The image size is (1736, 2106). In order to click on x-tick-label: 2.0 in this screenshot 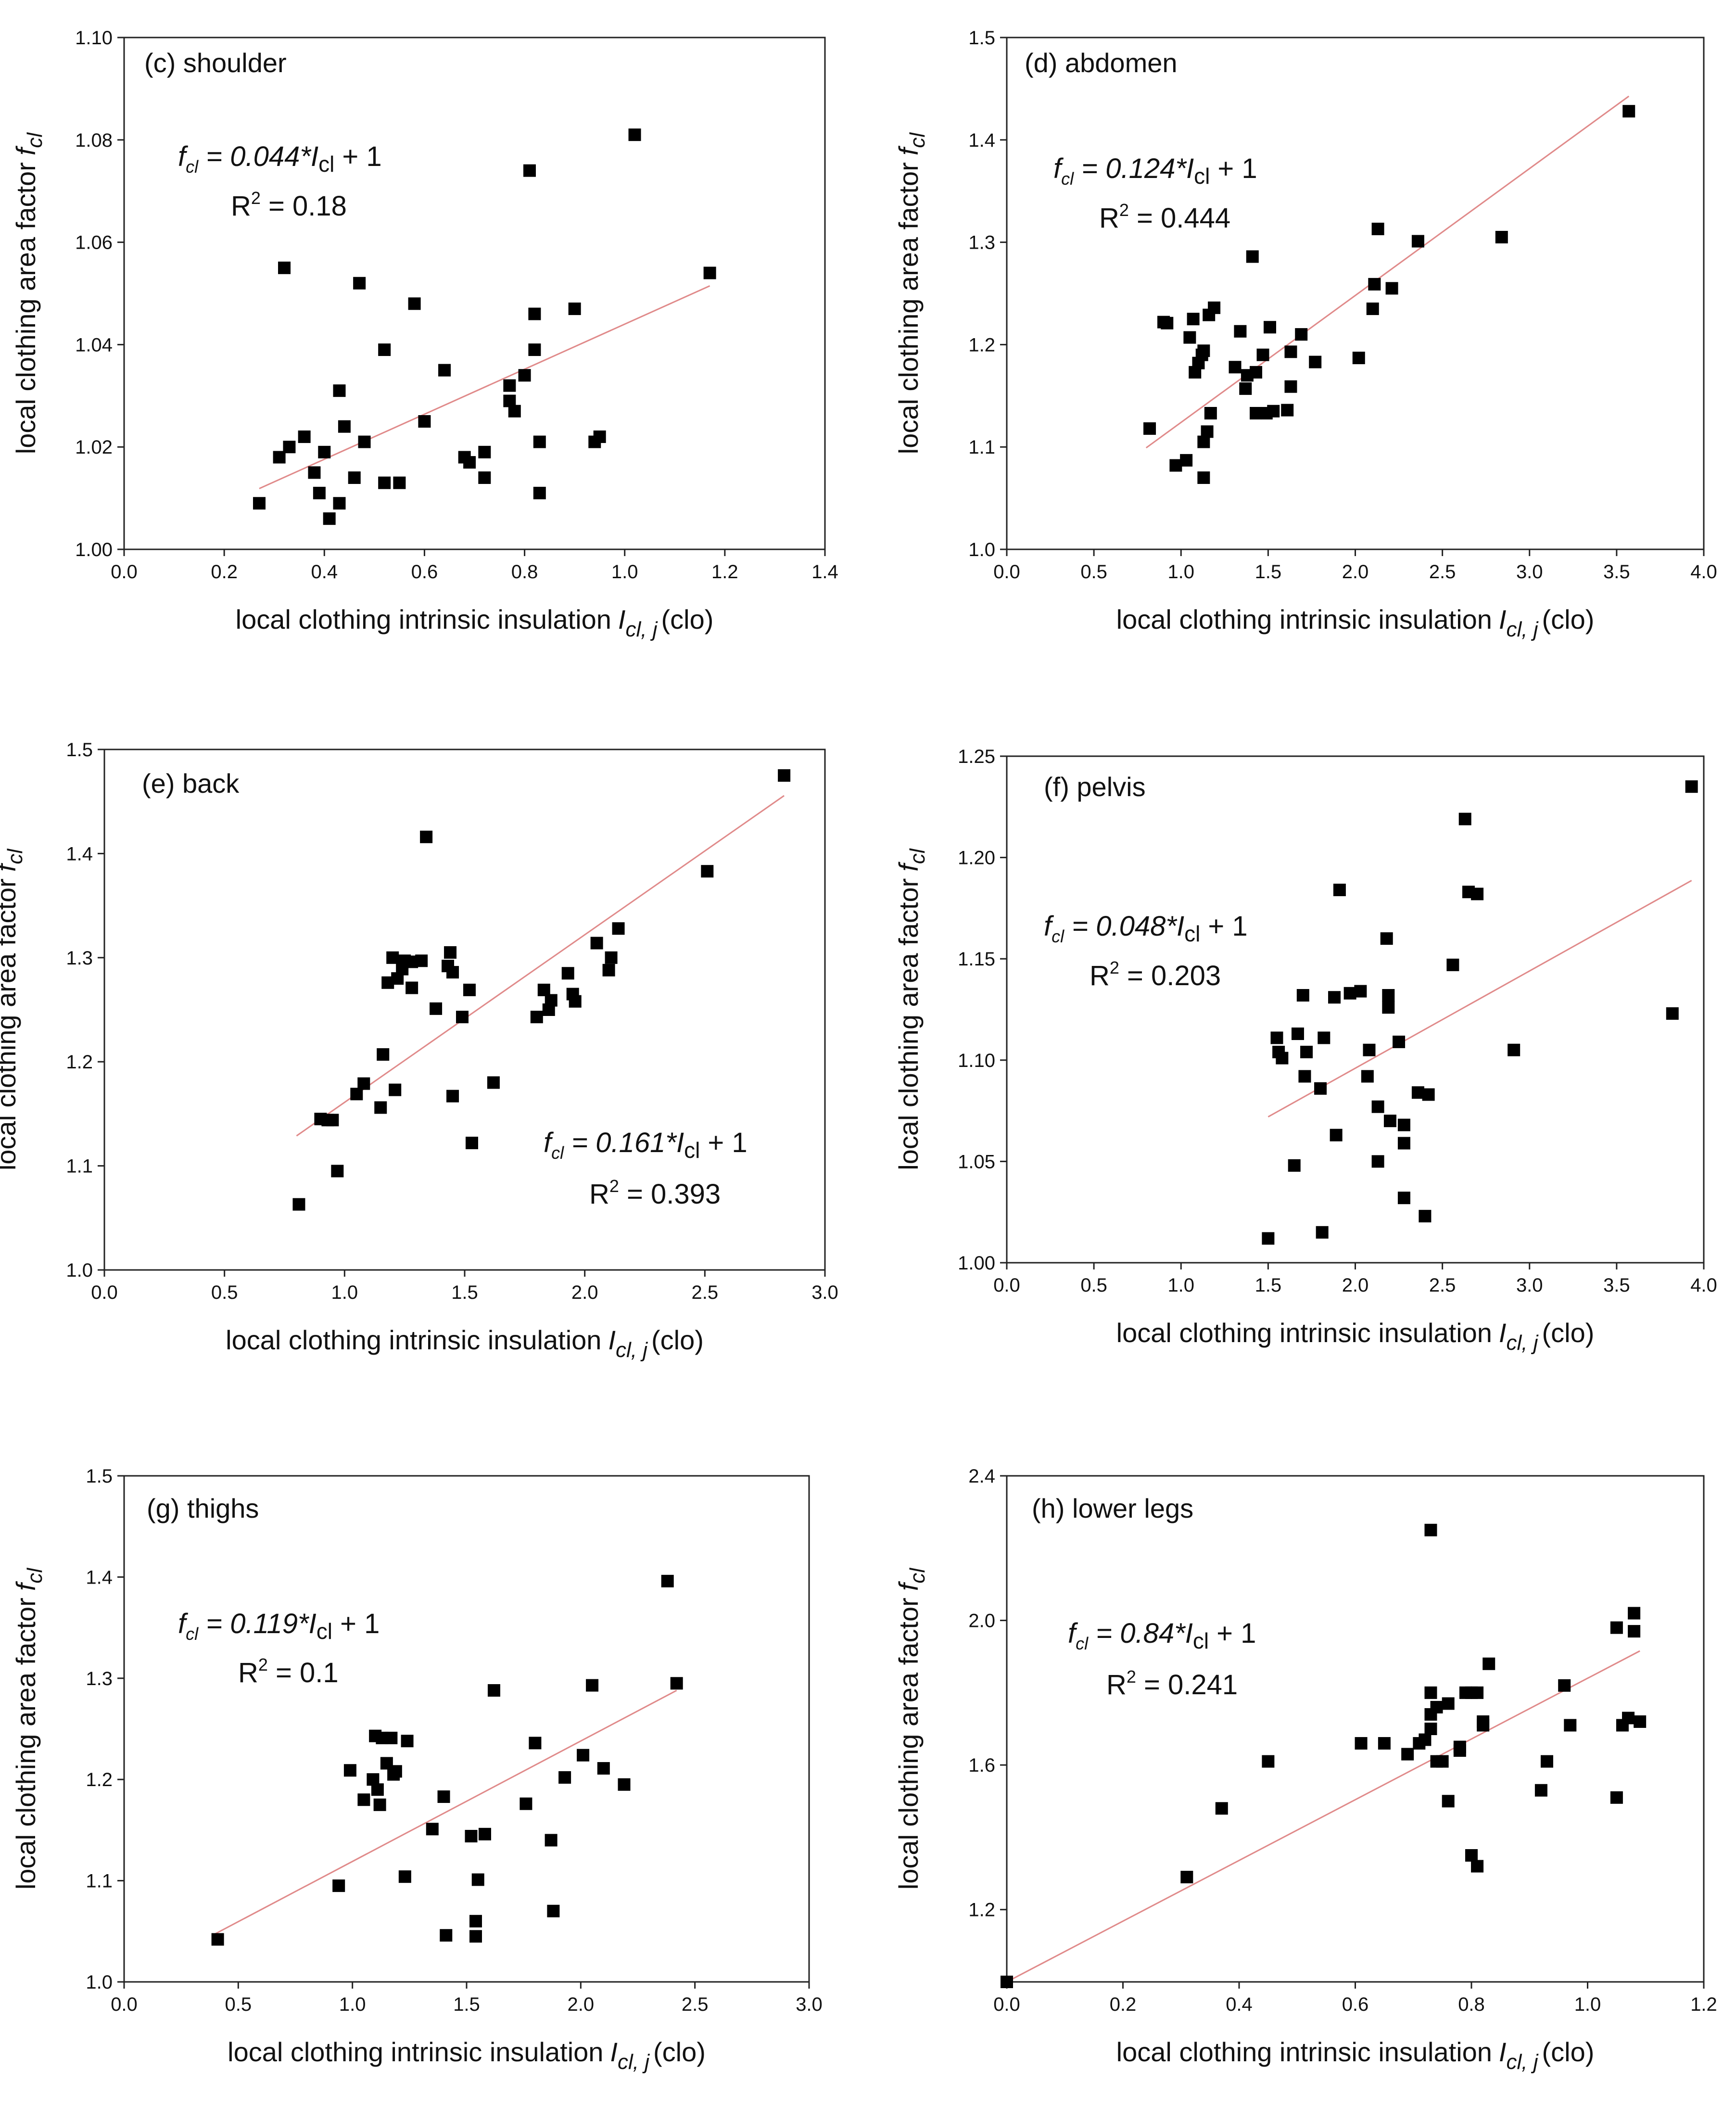, I will do `click(1355, 1286)`.